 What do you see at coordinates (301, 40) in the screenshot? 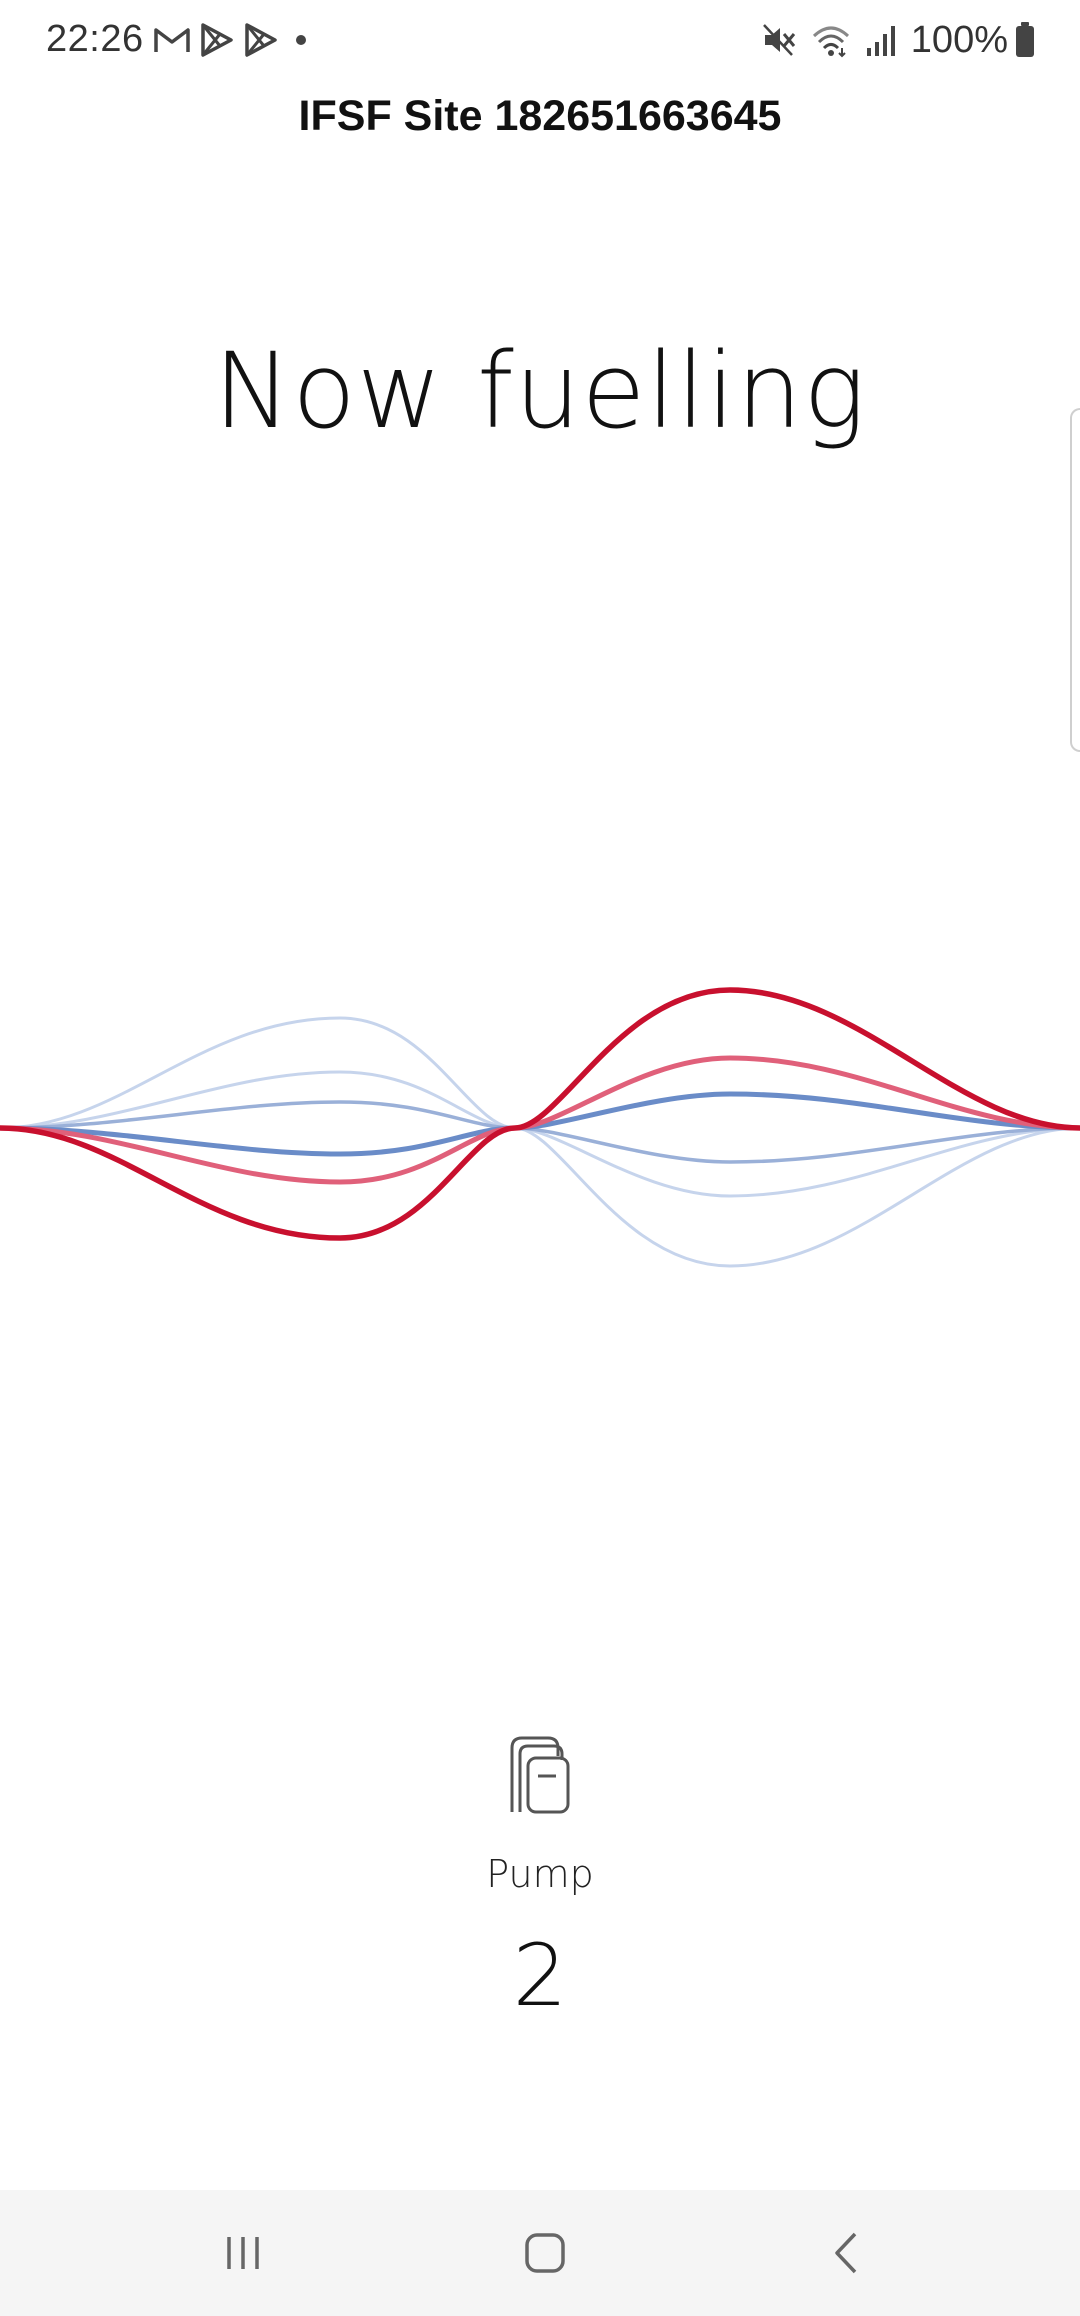
I see `notification-dot-icon` at bounding box center [301, 40].